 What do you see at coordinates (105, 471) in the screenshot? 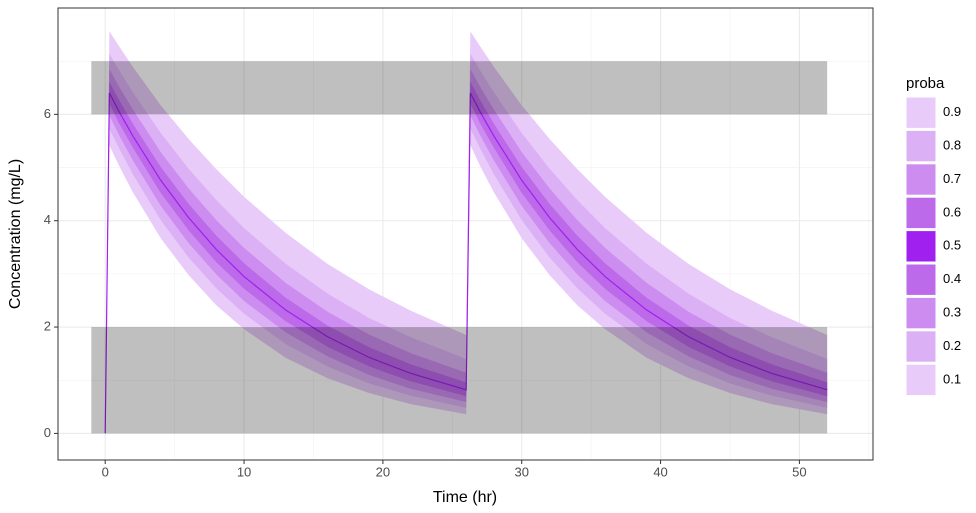
I see `x-tick-label: 0` at bounding box center [105, 471].